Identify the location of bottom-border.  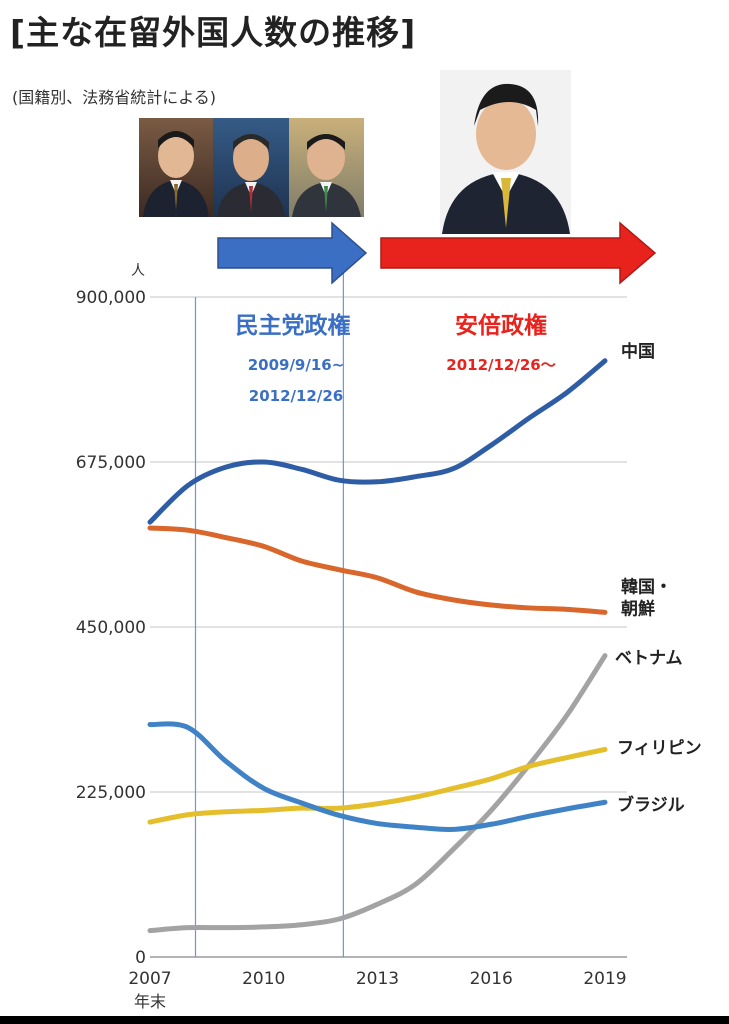
(364, 1020).